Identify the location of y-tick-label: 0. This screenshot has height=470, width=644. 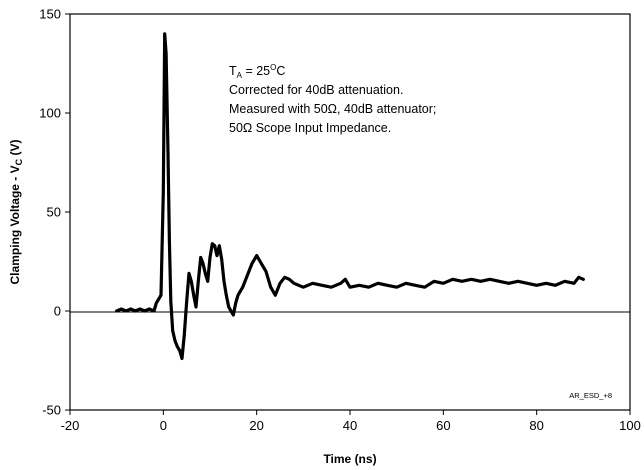
(57, 311).